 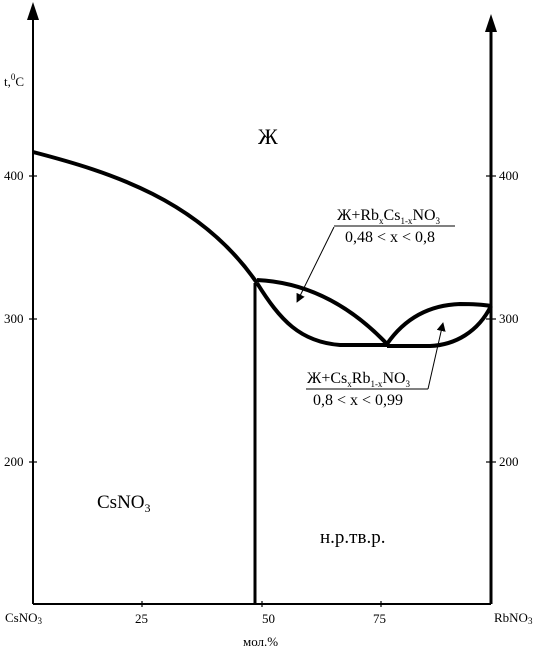 What do you see at coordinates (509, 461) in the screenshot?
I see `right-tick-label-200: 200` at bounding box center [509, 461].